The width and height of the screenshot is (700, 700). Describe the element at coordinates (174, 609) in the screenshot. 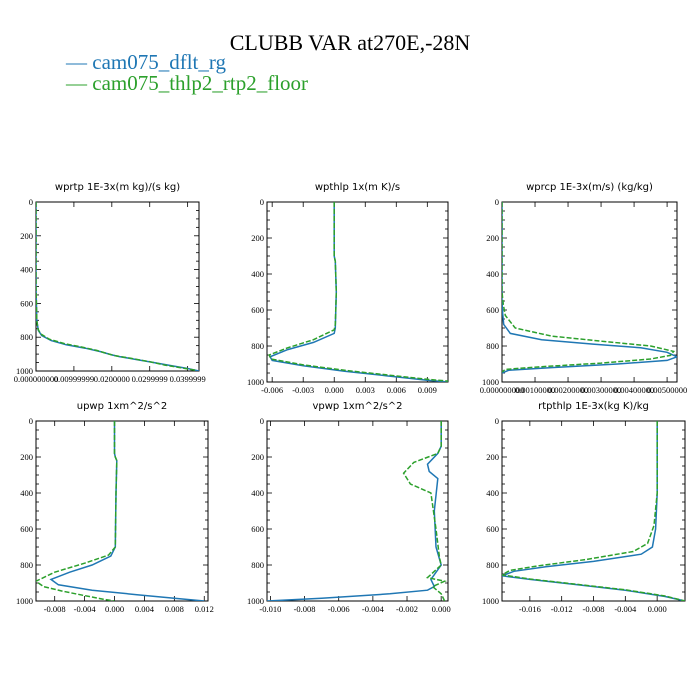

I see `x-tick-label: 0.008` at that location.